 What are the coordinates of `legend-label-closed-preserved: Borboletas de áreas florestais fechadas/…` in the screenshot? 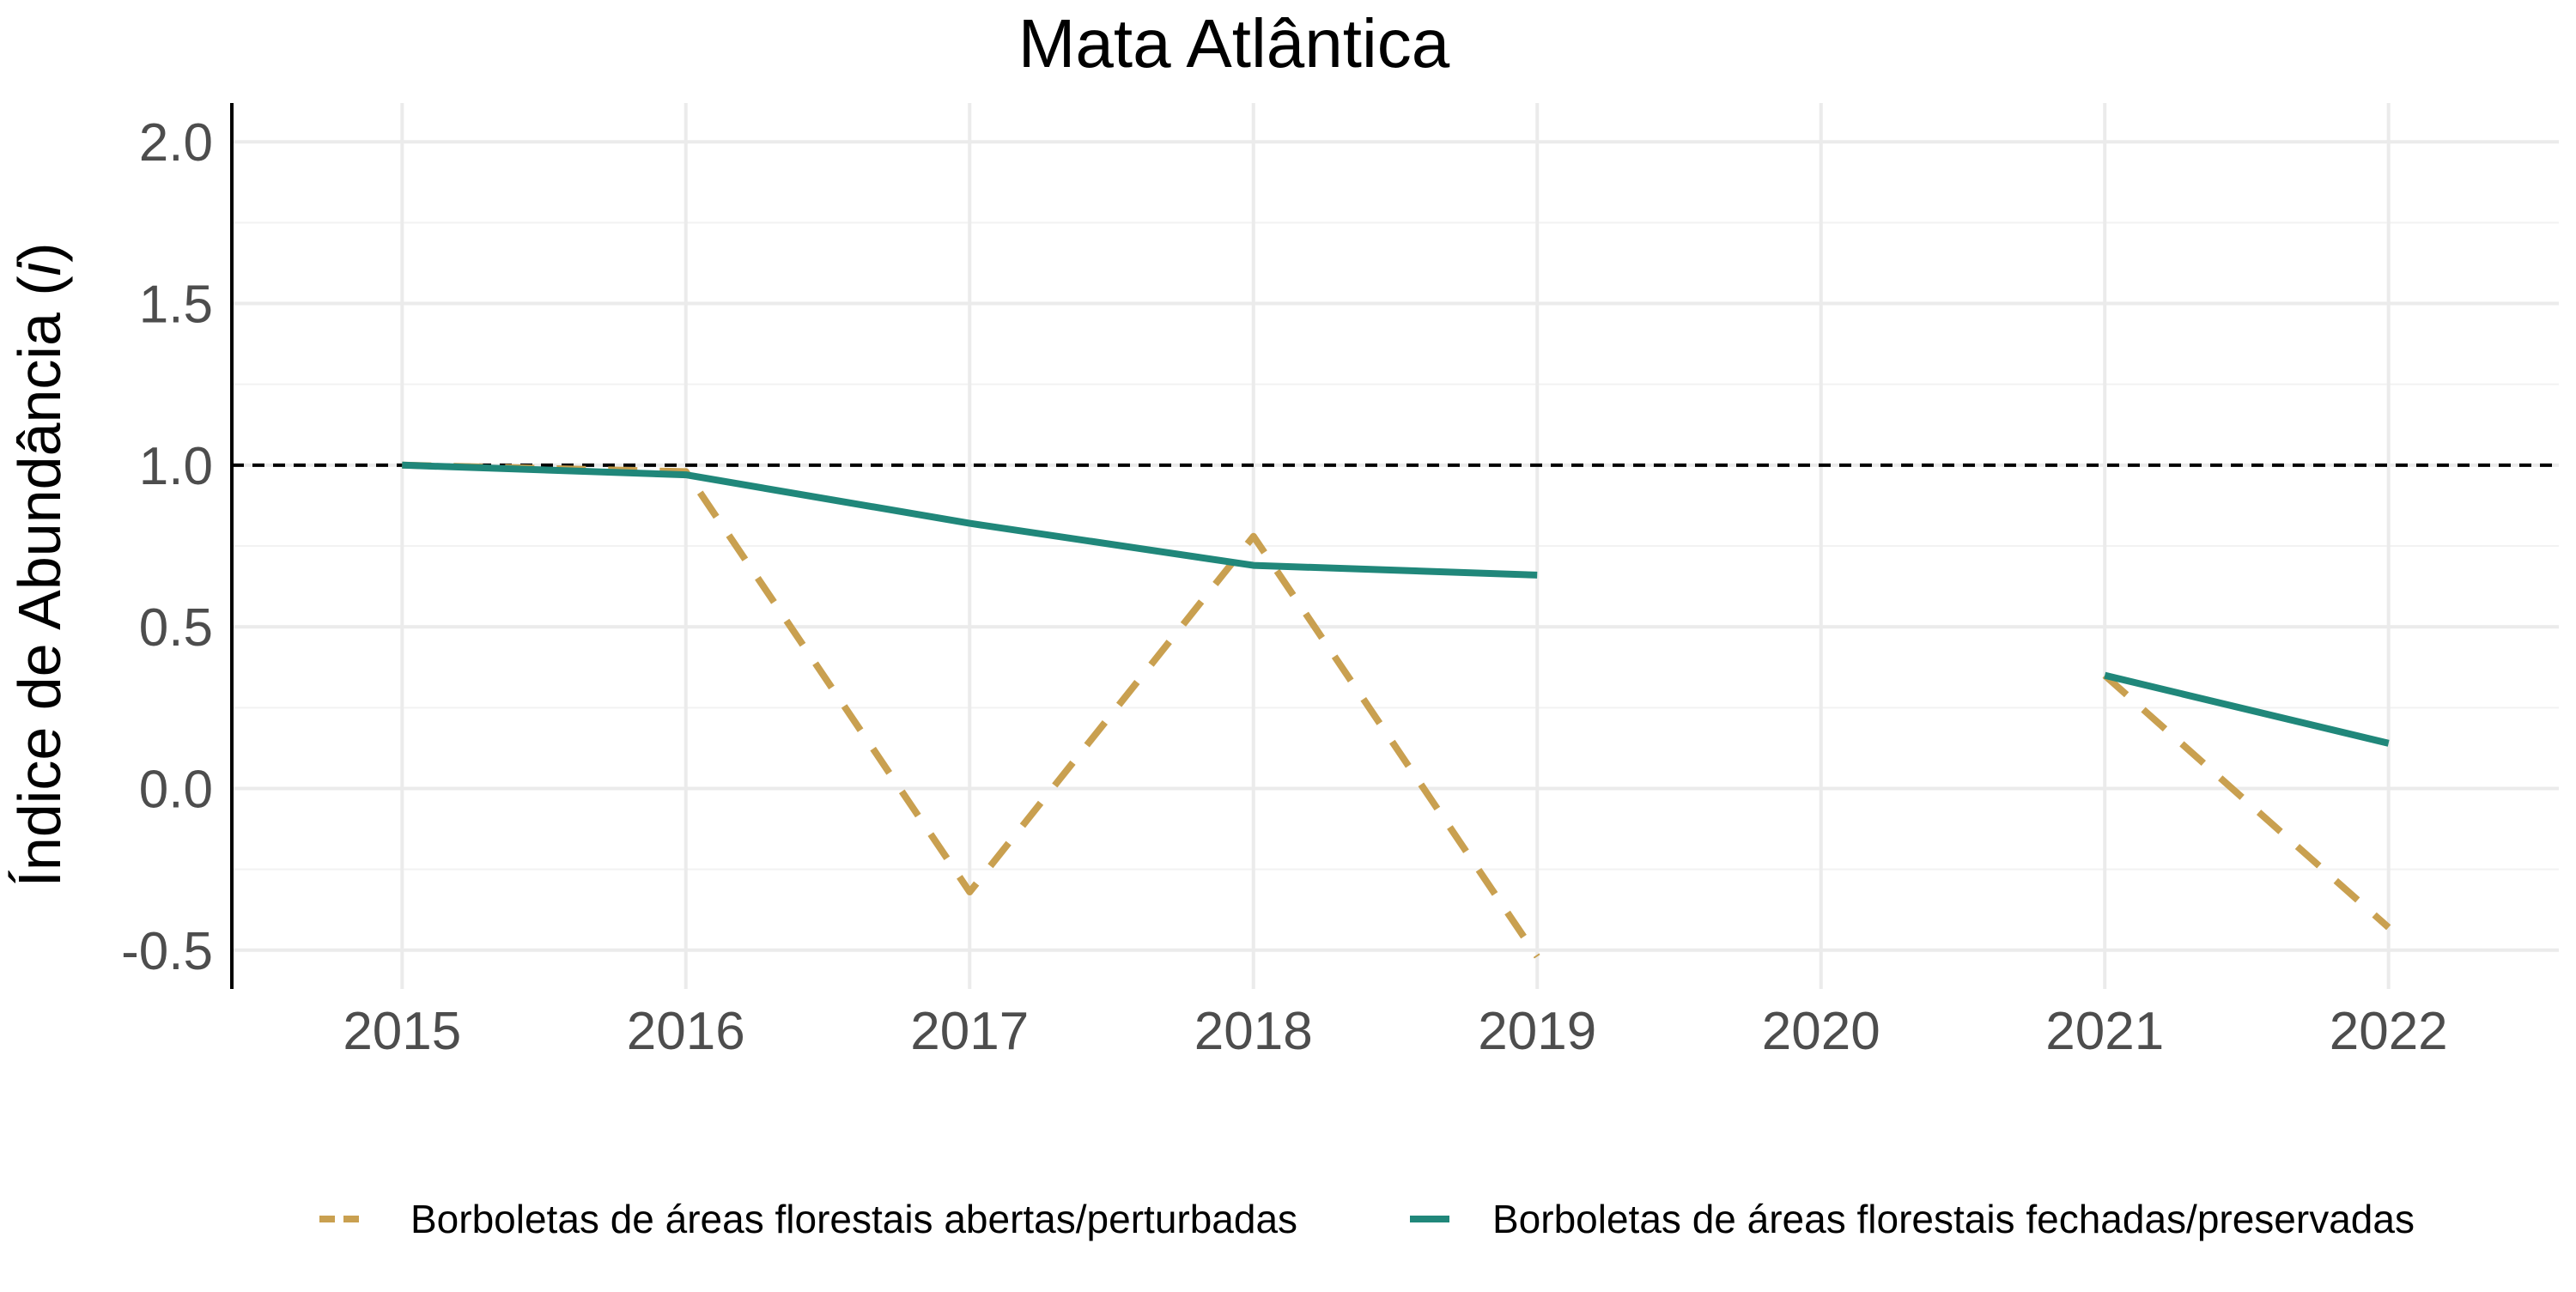 It's located at (1953, 1219).